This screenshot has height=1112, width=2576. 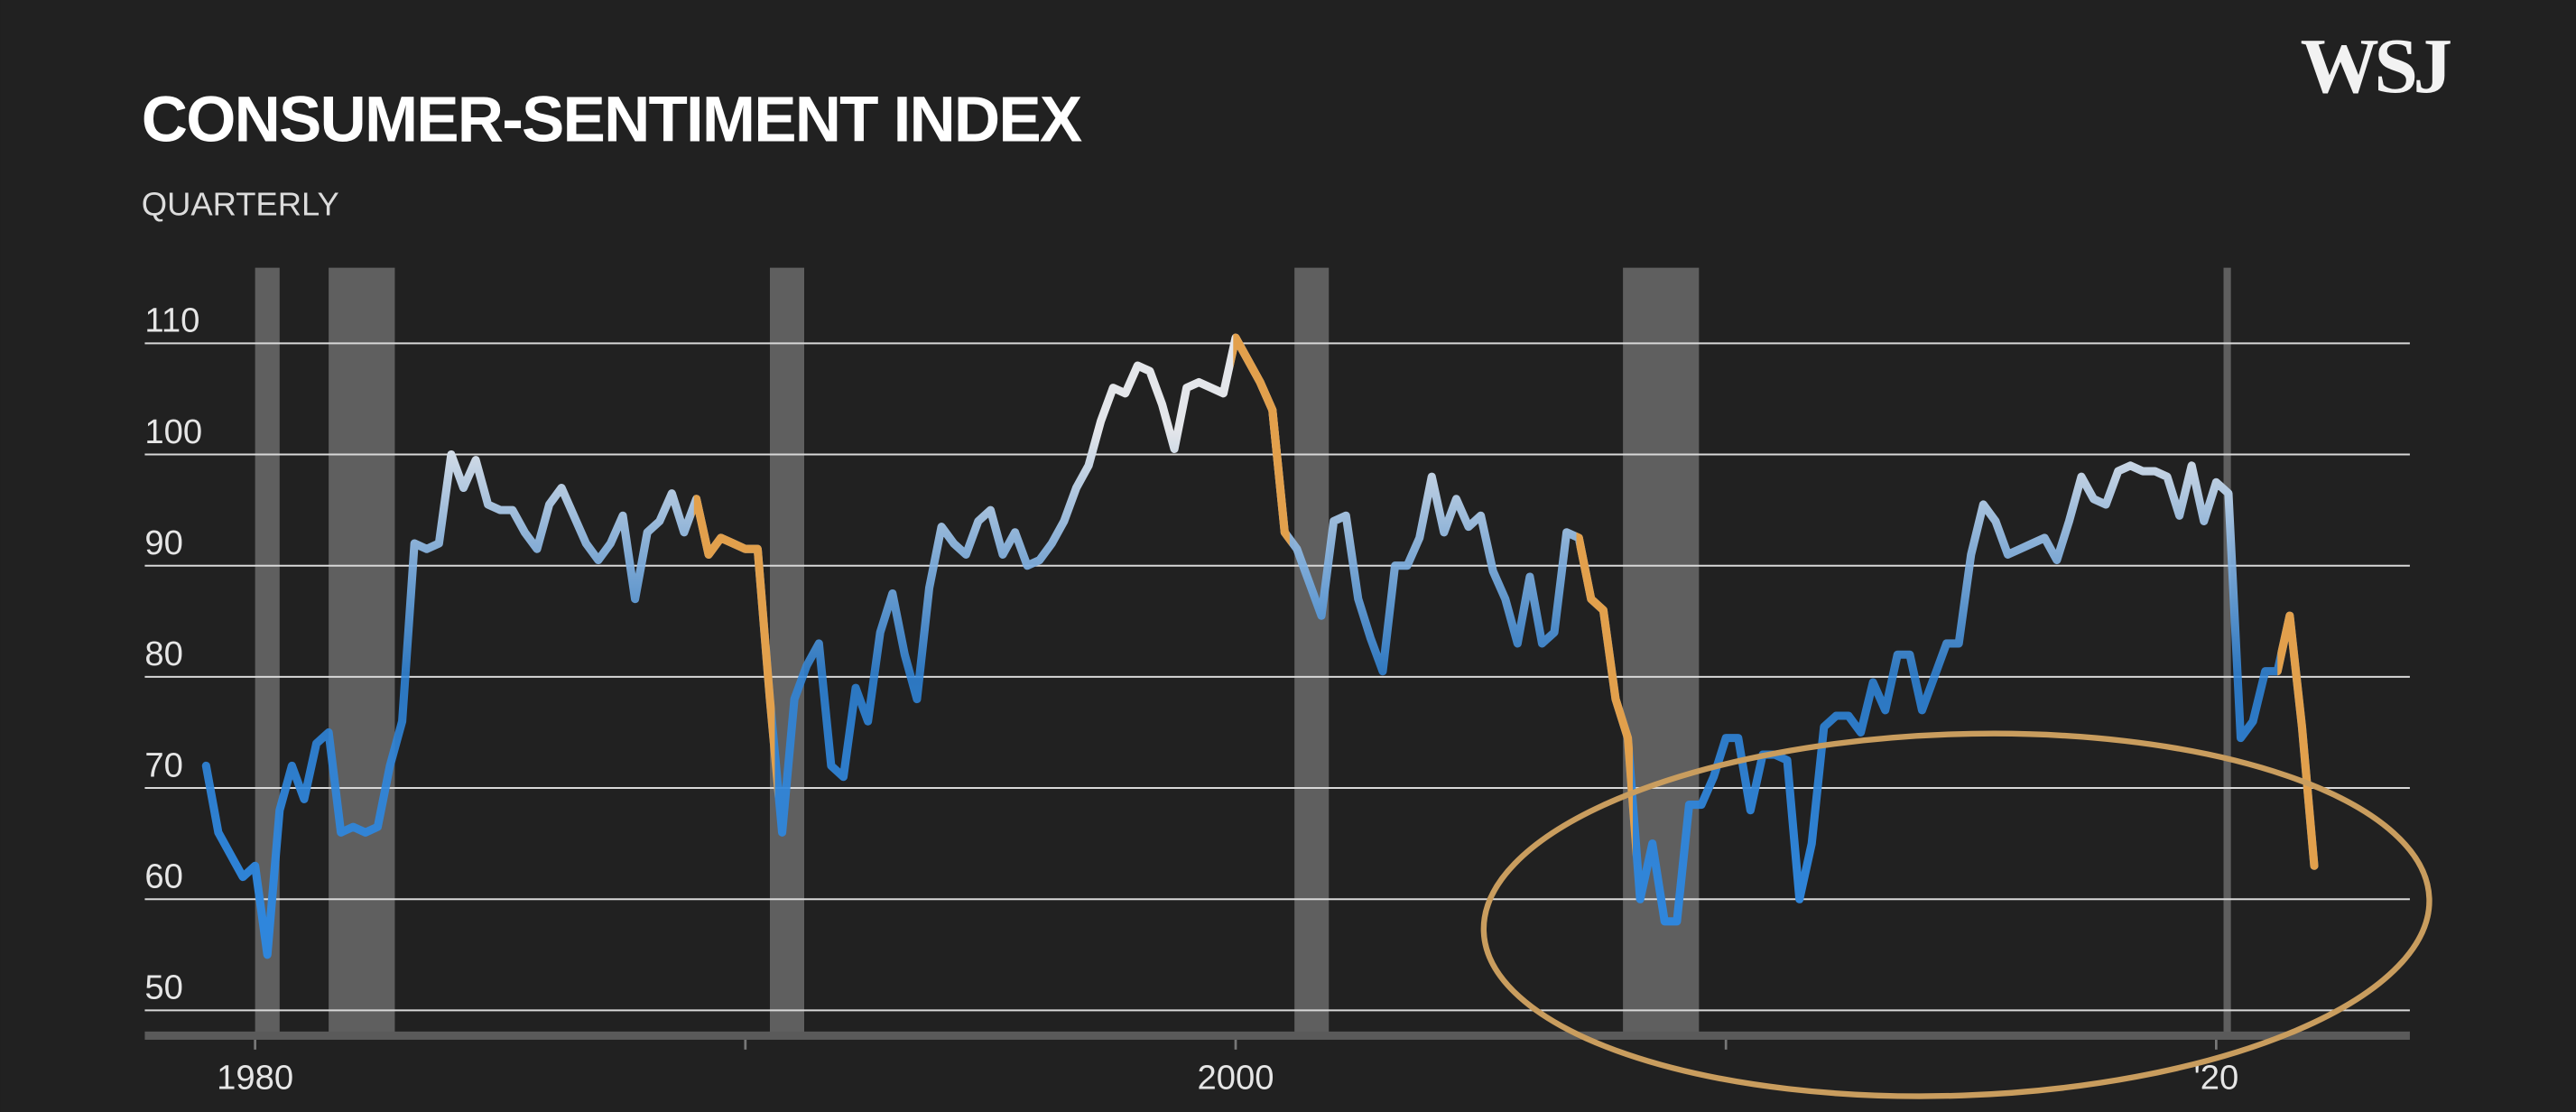 I want to click on chart-title: CONSUMER-SENTIMENT INDEX, so click(x=612, y=120).